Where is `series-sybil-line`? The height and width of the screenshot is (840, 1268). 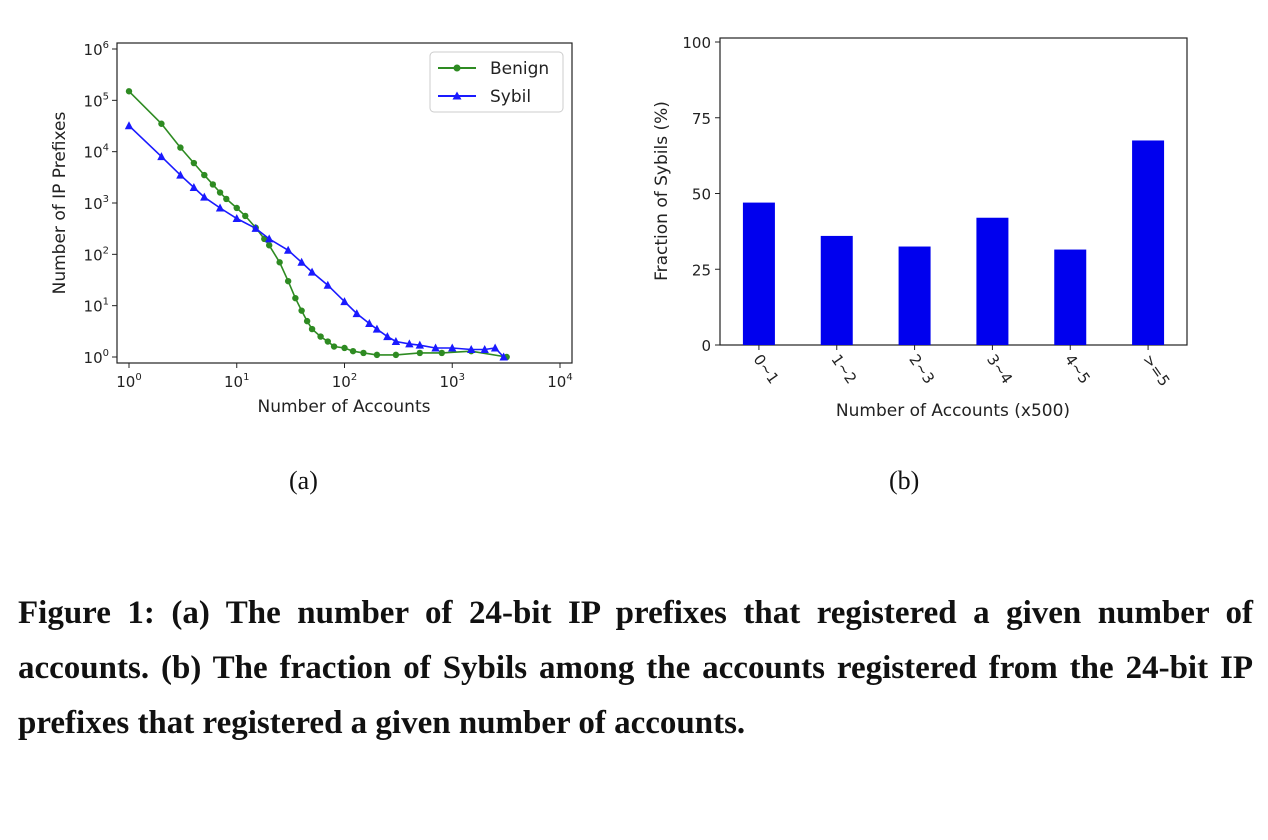
series-sybil-line is located at coordinates (316, 241).